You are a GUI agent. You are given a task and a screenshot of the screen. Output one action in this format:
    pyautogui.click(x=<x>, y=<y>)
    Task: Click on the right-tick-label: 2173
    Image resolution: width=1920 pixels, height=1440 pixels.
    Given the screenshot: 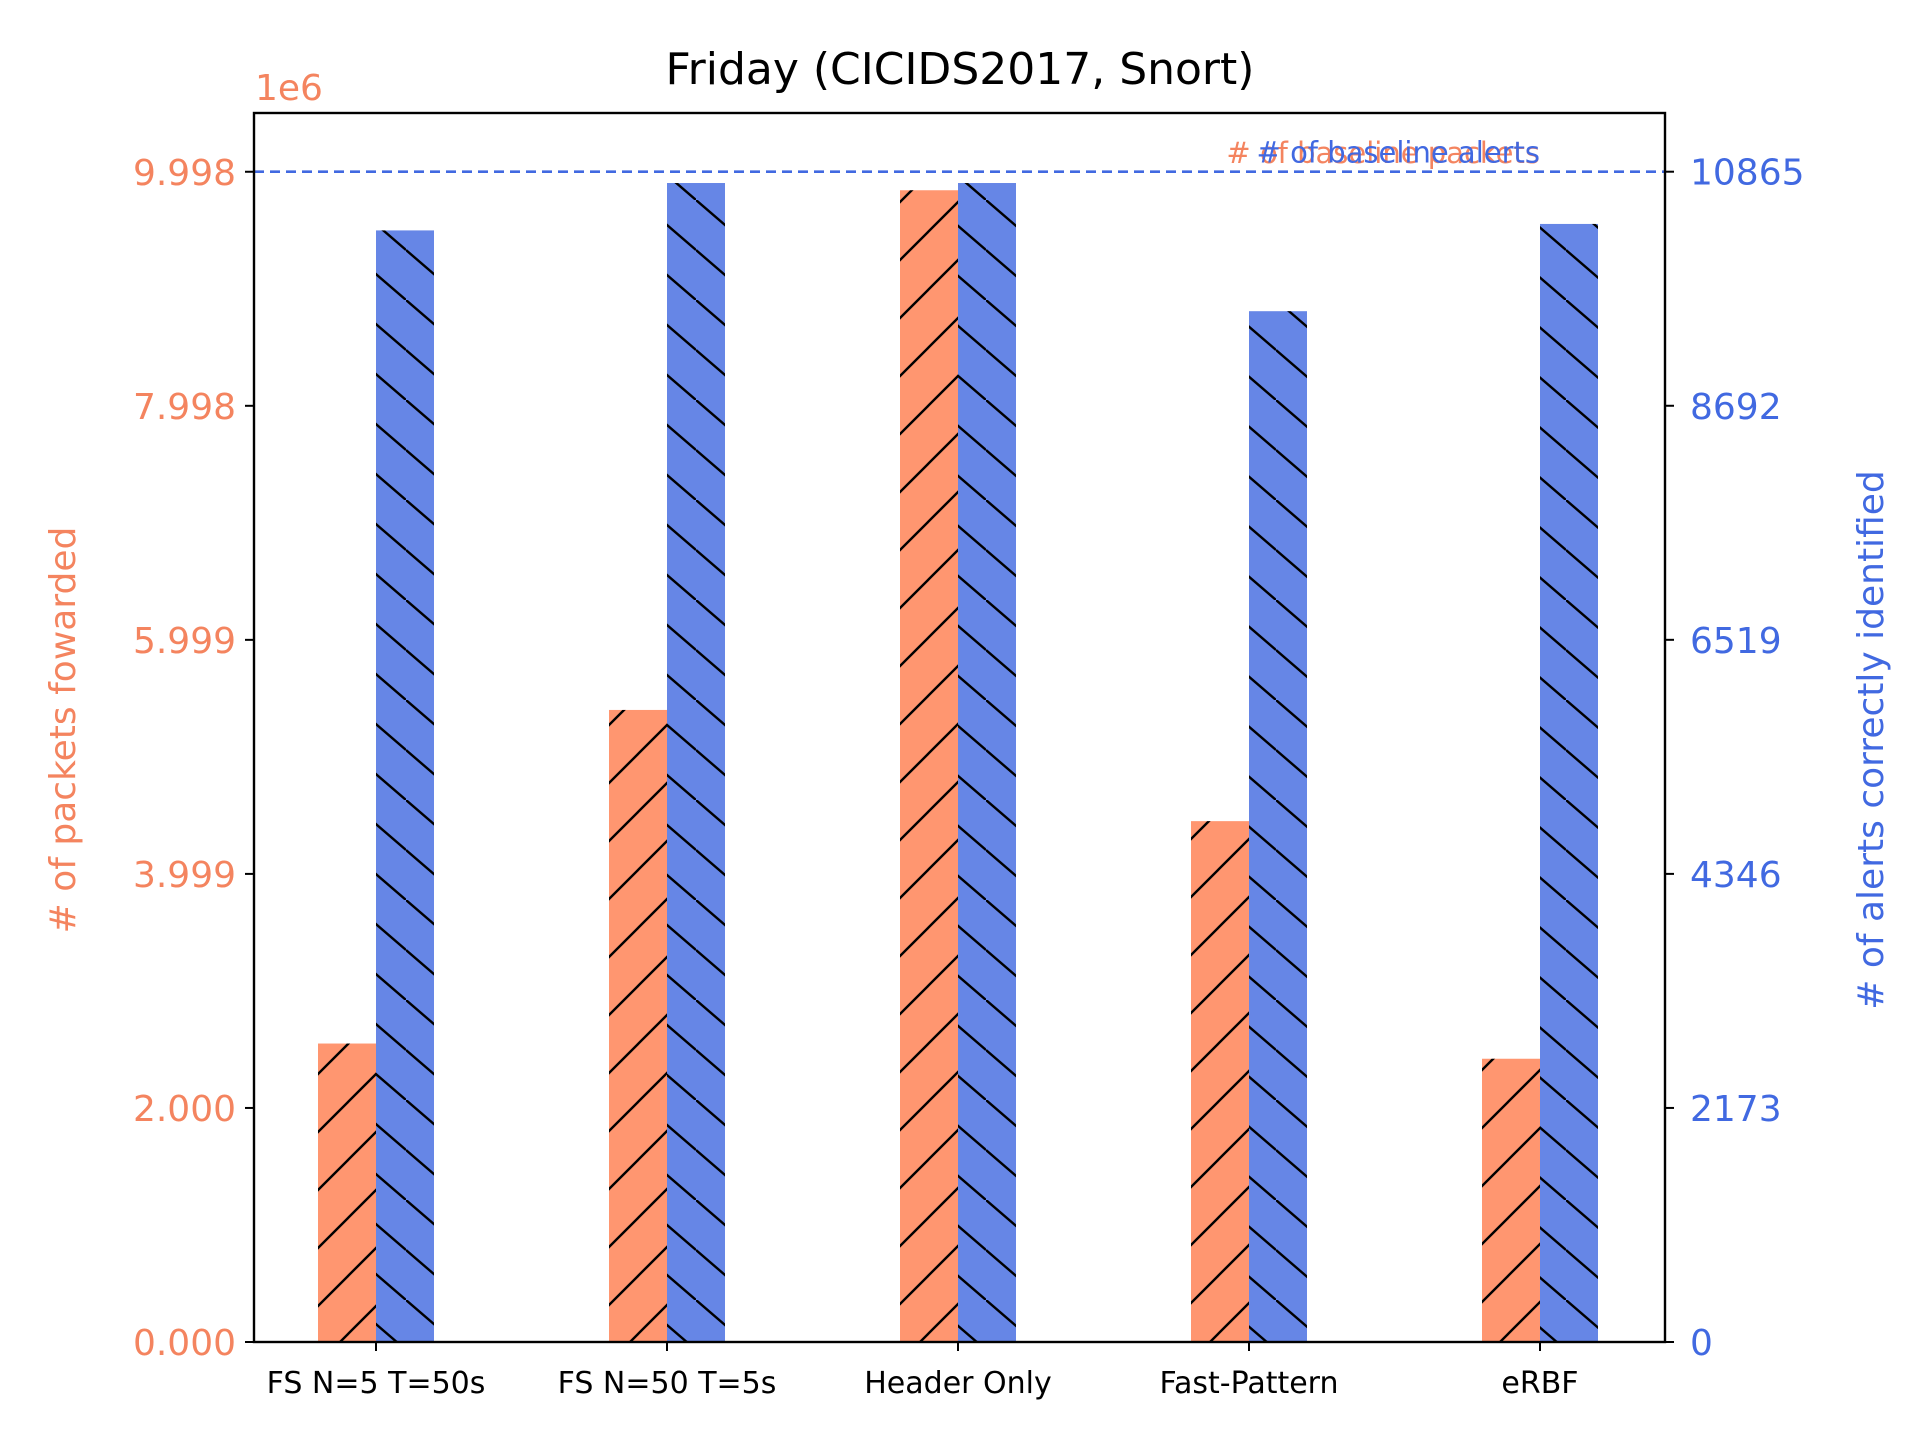 What is the action you would take?
    pyautogui.click(x=1736, y=1109)
    